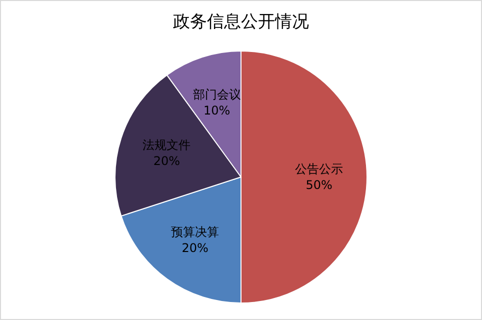  Describe the element at coordinates (195, 232) in the screenshot. I see `slice-label: 预算决算` at that location.